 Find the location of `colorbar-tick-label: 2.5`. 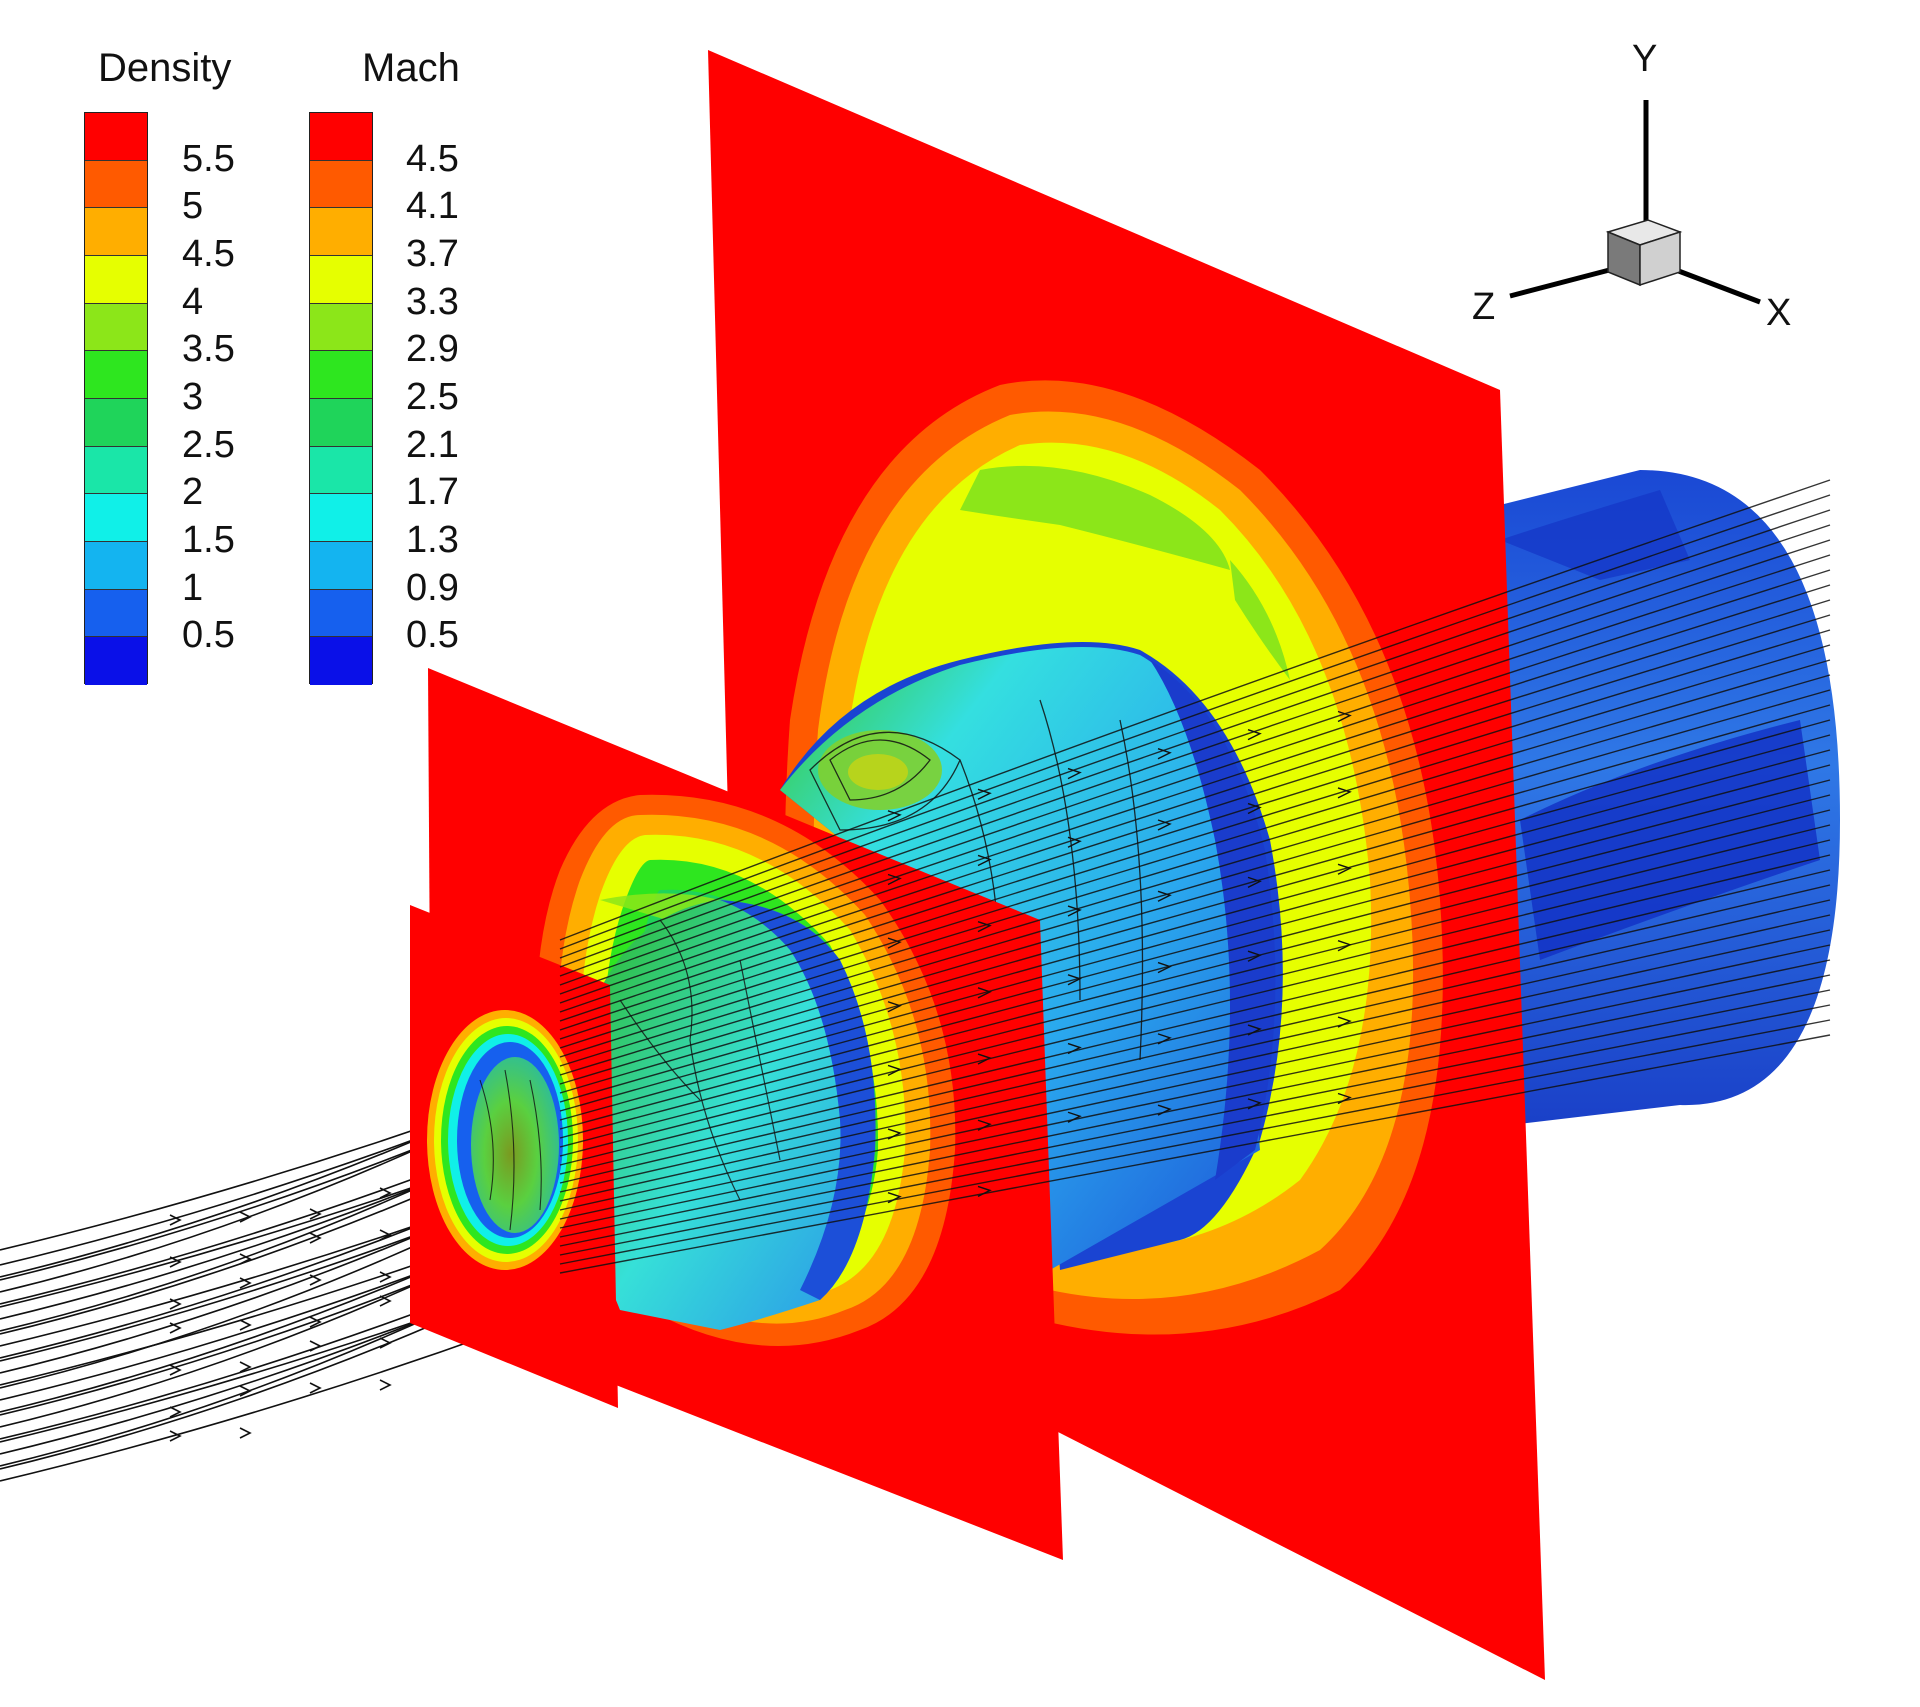

colorbar-tick-label: 2.5 is located at coordinates (432, 397).